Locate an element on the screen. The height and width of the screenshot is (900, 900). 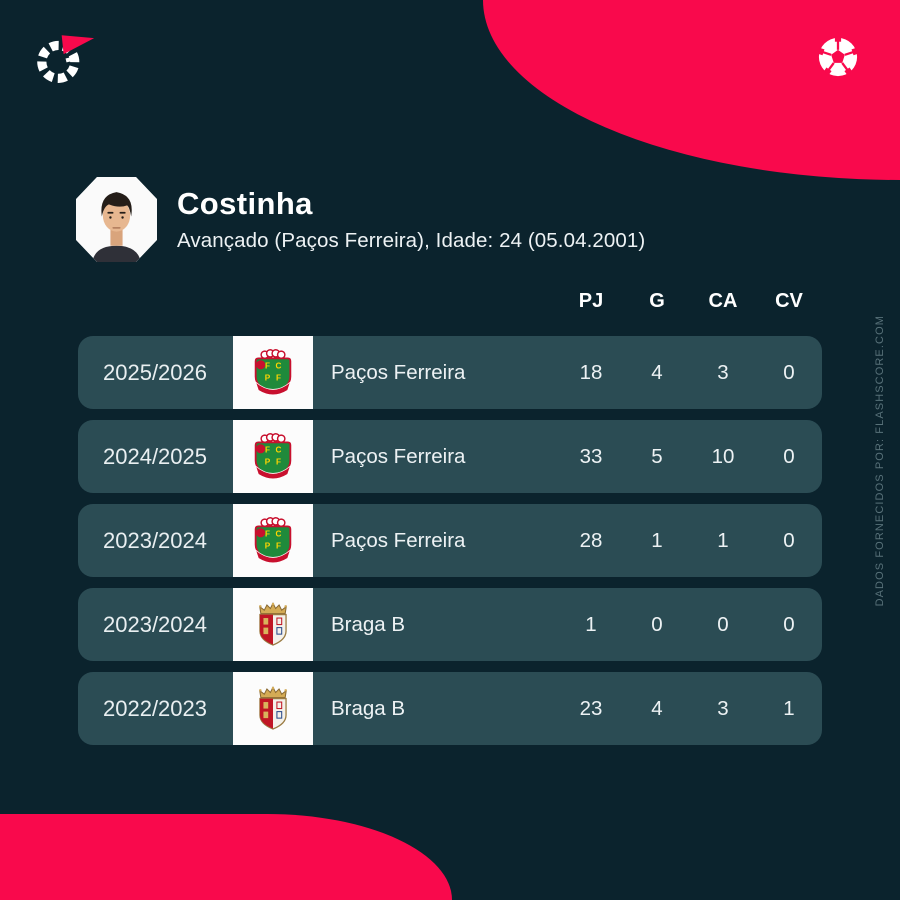
stat-g: 1 is located at coordinates (657, 540).